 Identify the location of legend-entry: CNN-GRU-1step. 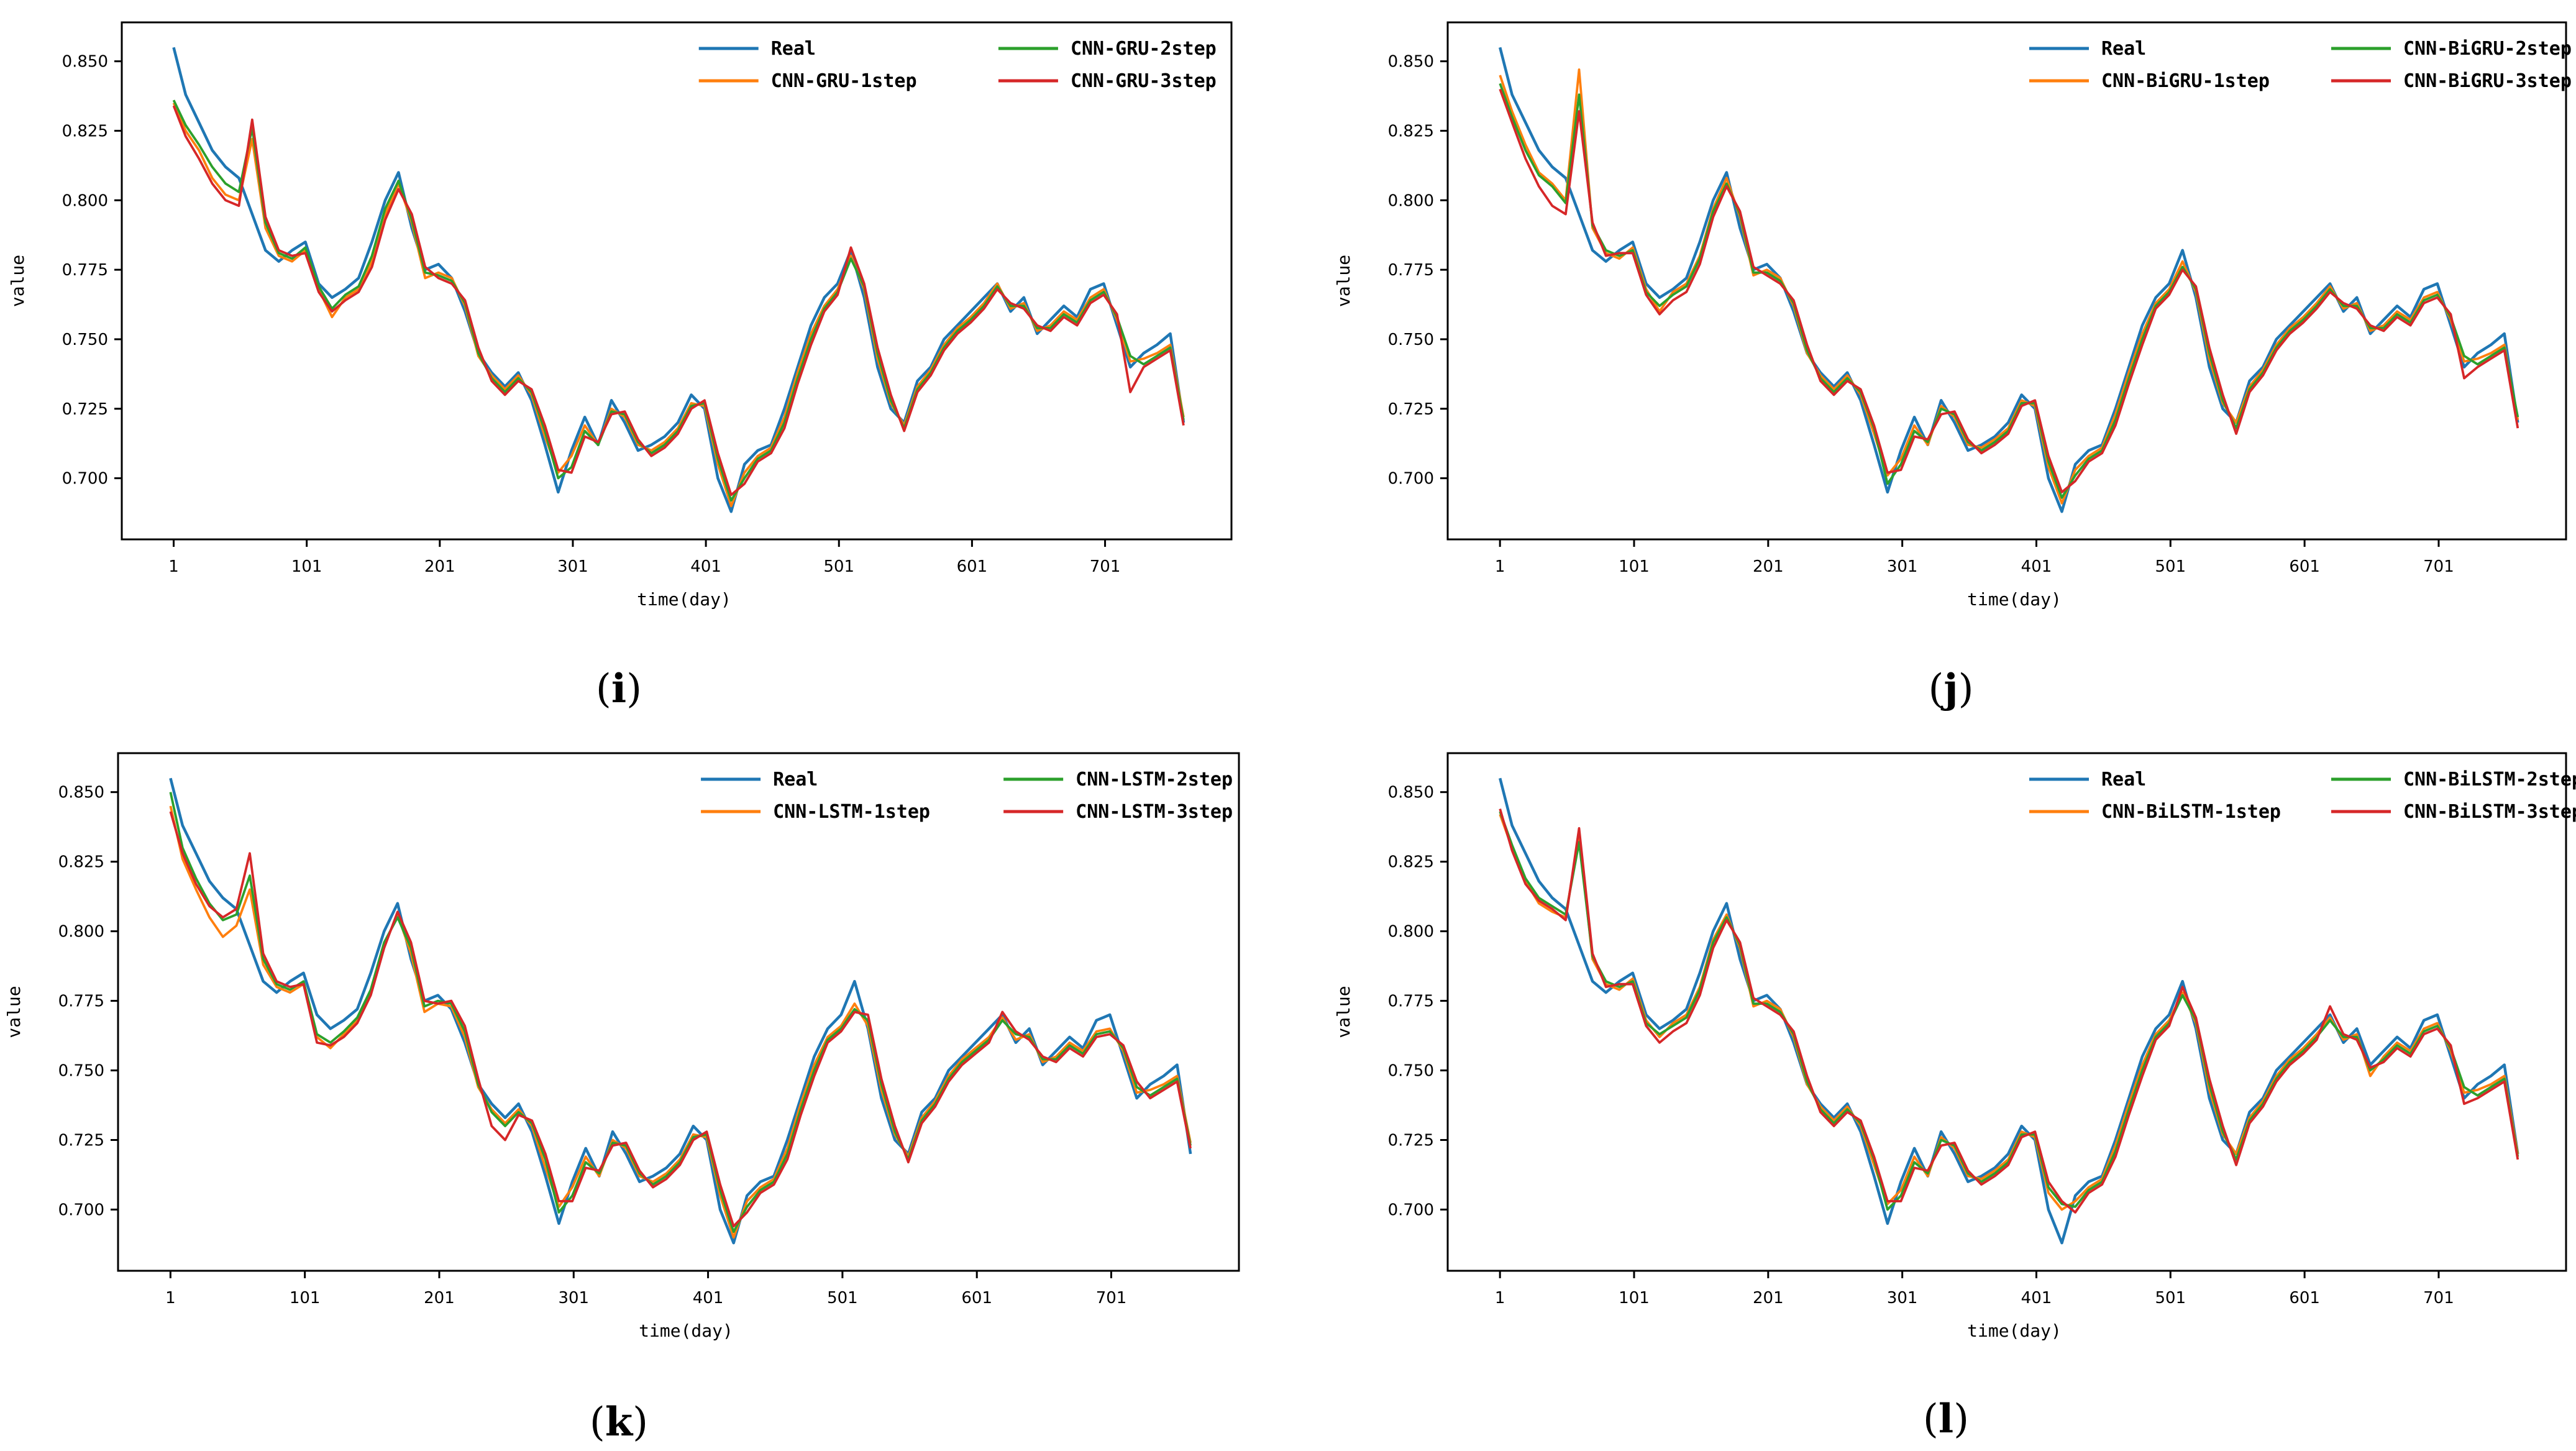
(844, 81).